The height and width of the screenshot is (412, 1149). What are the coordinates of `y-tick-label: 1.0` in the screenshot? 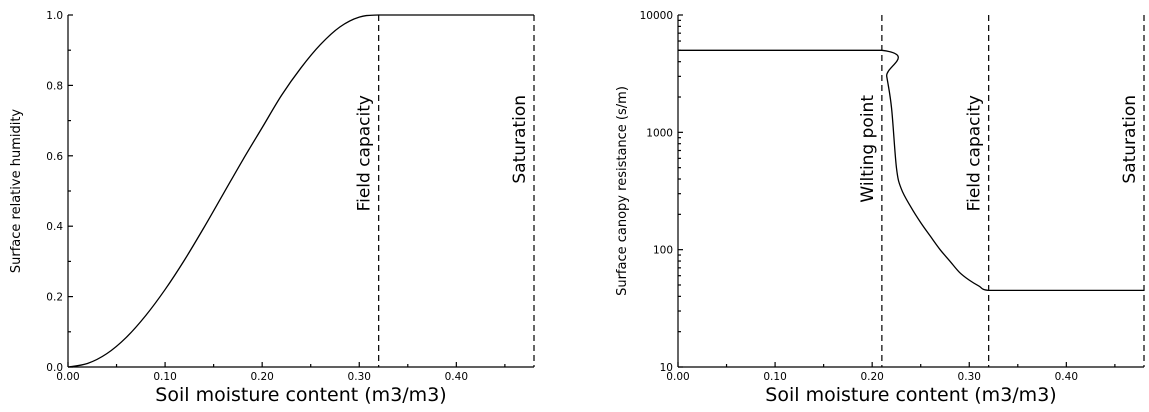 It's located at (54, 16).